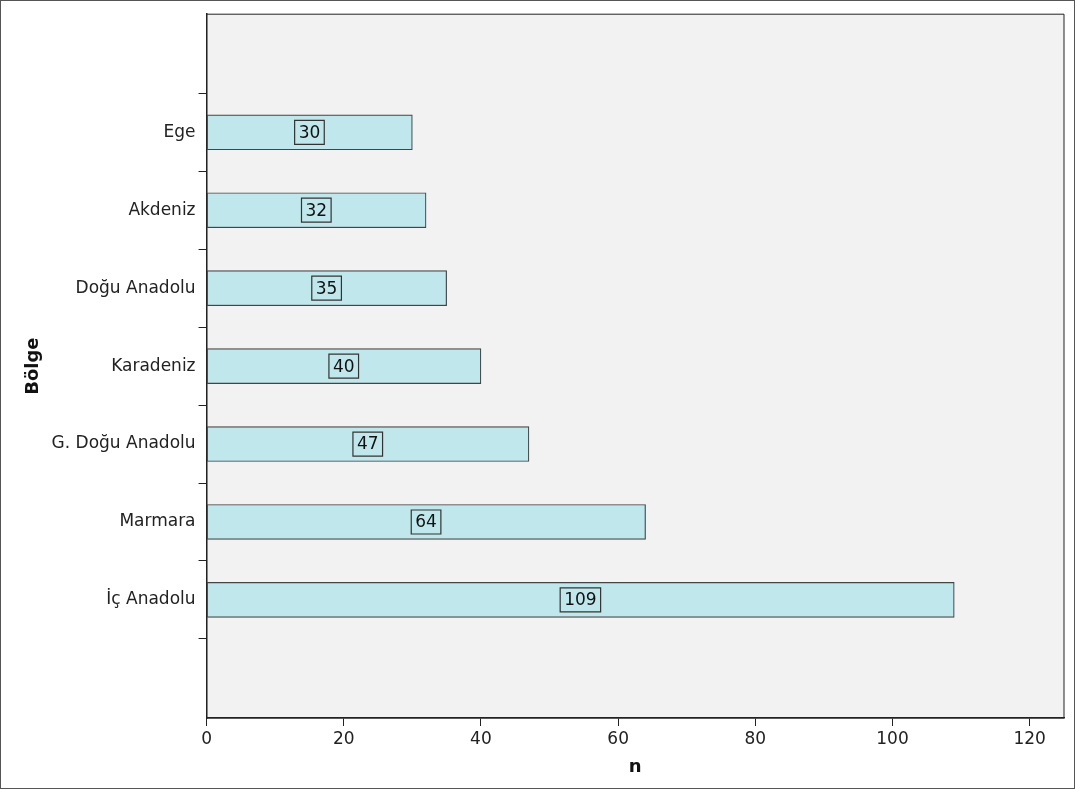 This screenshot has height=789, width=1075. What do you see at coordinates (326, 287) in the screenshot?
I see `data-label: 35` at bounding box center [326, 287].